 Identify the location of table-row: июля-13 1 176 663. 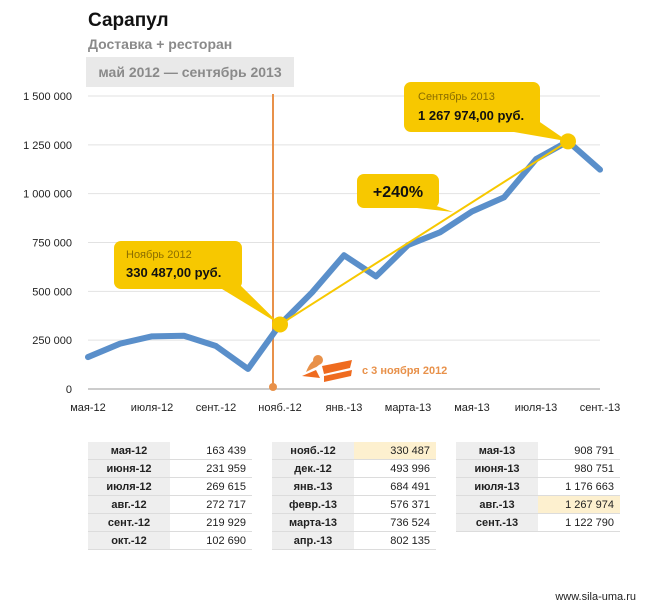
(538, 486).